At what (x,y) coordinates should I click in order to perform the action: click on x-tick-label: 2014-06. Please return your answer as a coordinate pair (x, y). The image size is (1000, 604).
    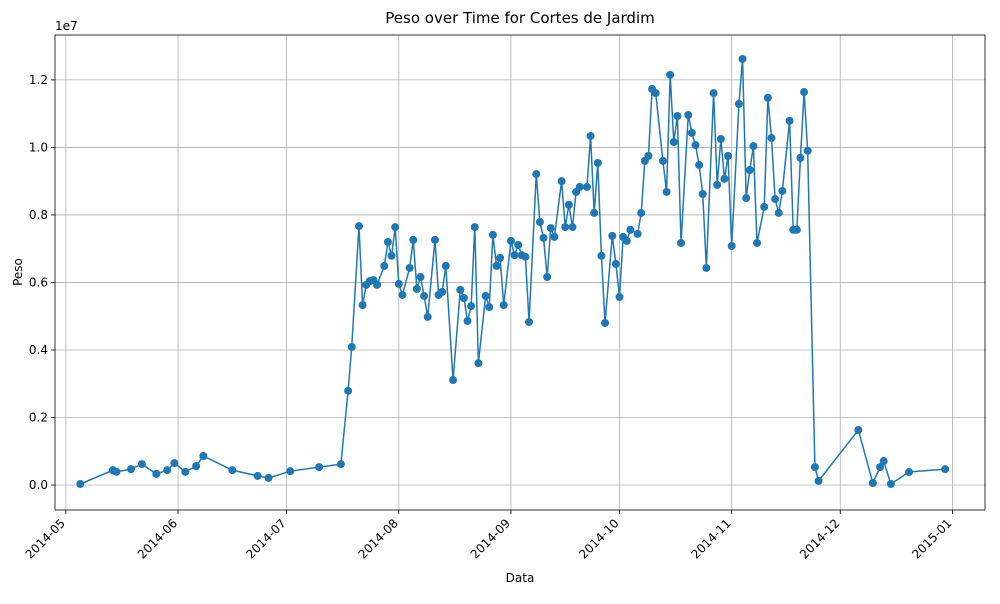
    Looking at the image, I should click on (157, 538).